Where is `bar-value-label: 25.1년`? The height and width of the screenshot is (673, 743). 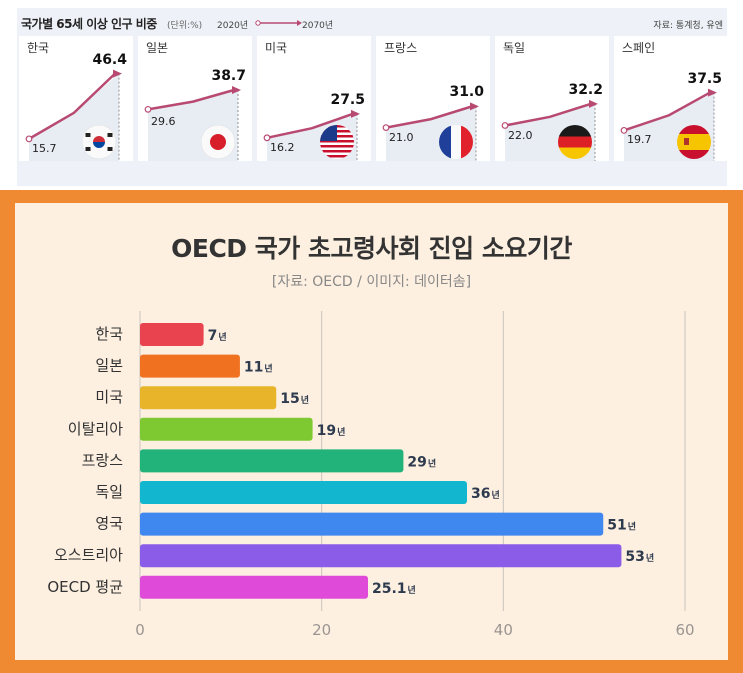
bar-value-label: 25.1년 is located at coordinates (394, 589).